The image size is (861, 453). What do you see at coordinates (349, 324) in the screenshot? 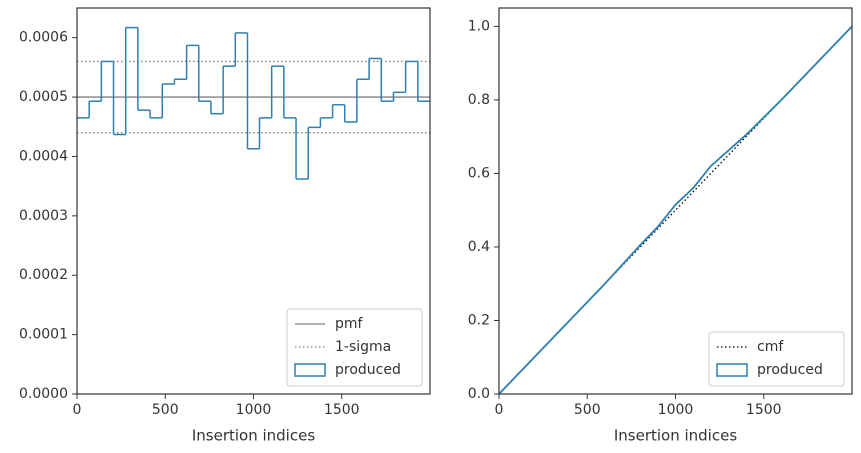
I see `legend-label: pmf` at bounding box center [349, 324].